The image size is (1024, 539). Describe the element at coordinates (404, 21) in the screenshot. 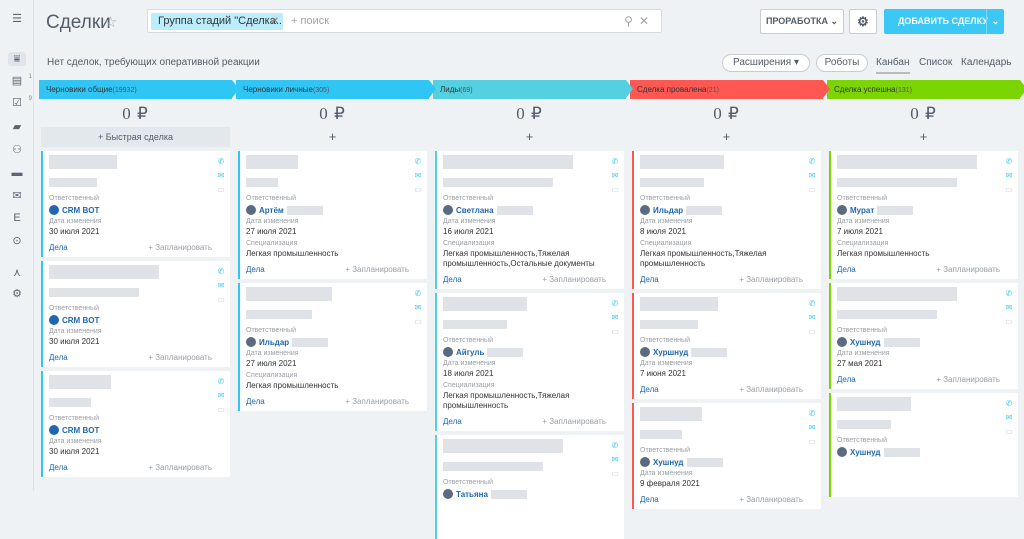

I see `search-bar: Группа стадий "Сделка... ✕ + поиск ⚲✕` at that location.